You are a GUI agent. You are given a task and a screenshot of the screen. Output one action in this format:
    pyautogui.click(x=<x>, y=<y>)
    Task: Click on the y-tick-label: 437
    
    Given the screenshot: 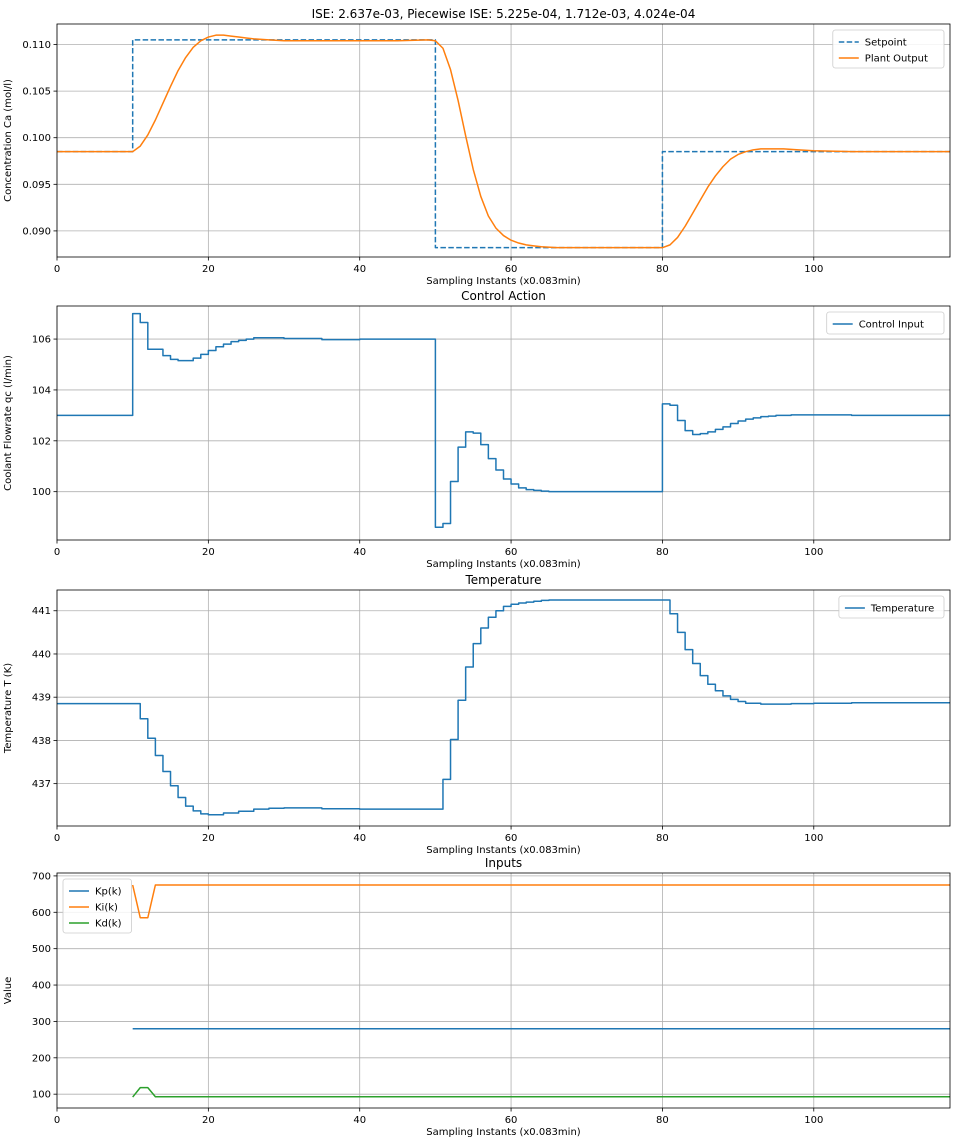 What is the action you would take?
    pyautogui.click(x=41, y=784)
    